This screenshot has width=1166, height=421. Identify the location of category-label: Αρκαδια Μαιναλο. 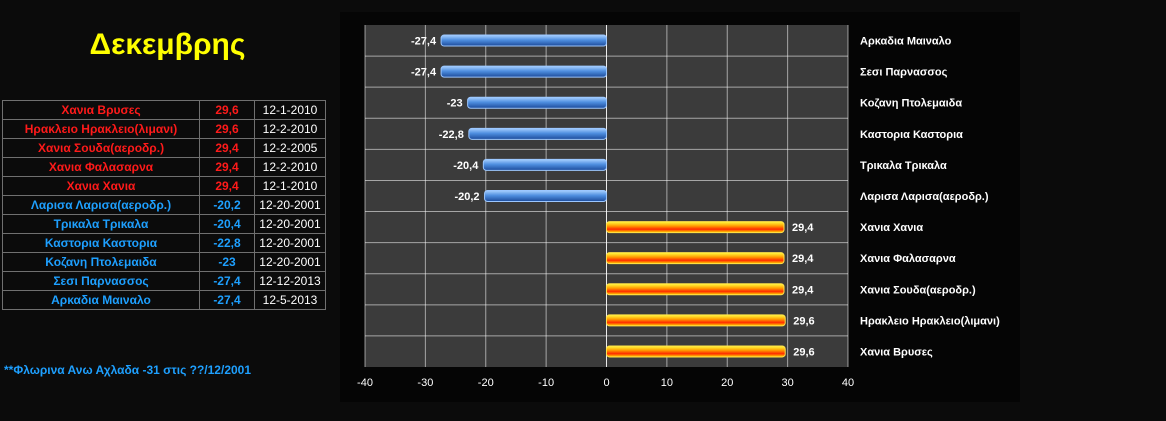
(906, 42).